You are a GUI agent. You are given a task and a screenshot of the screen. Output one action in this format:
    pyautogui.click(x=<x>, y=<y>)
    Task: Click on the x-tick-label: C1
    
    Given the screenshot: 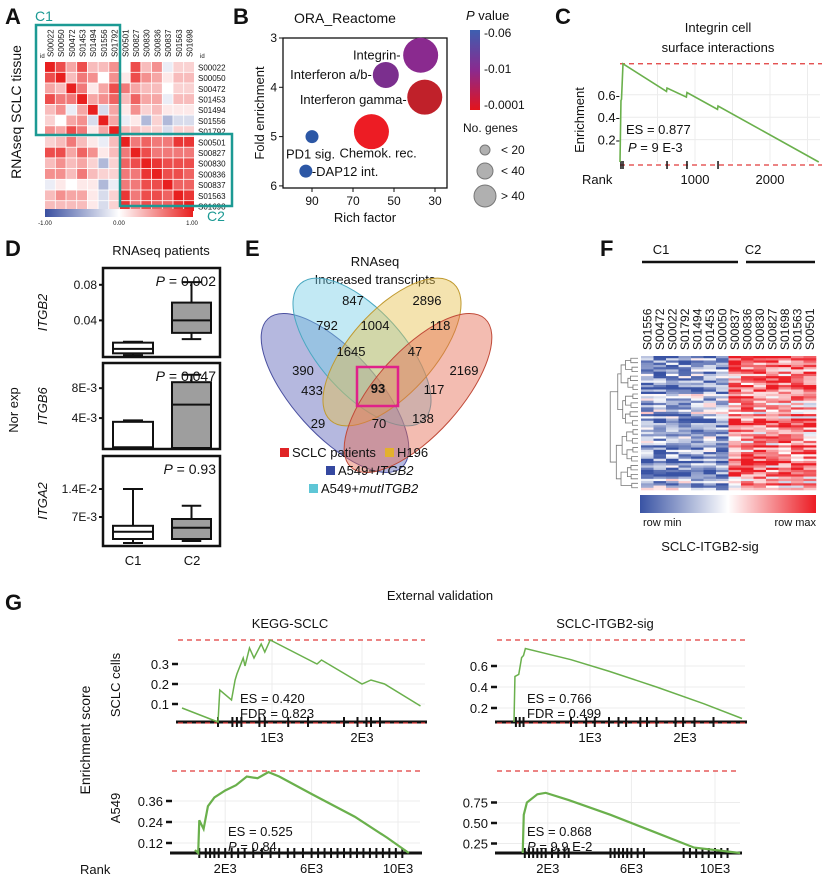 What is the action you would take?
    pyautogui.click(x=133, y=560)
    